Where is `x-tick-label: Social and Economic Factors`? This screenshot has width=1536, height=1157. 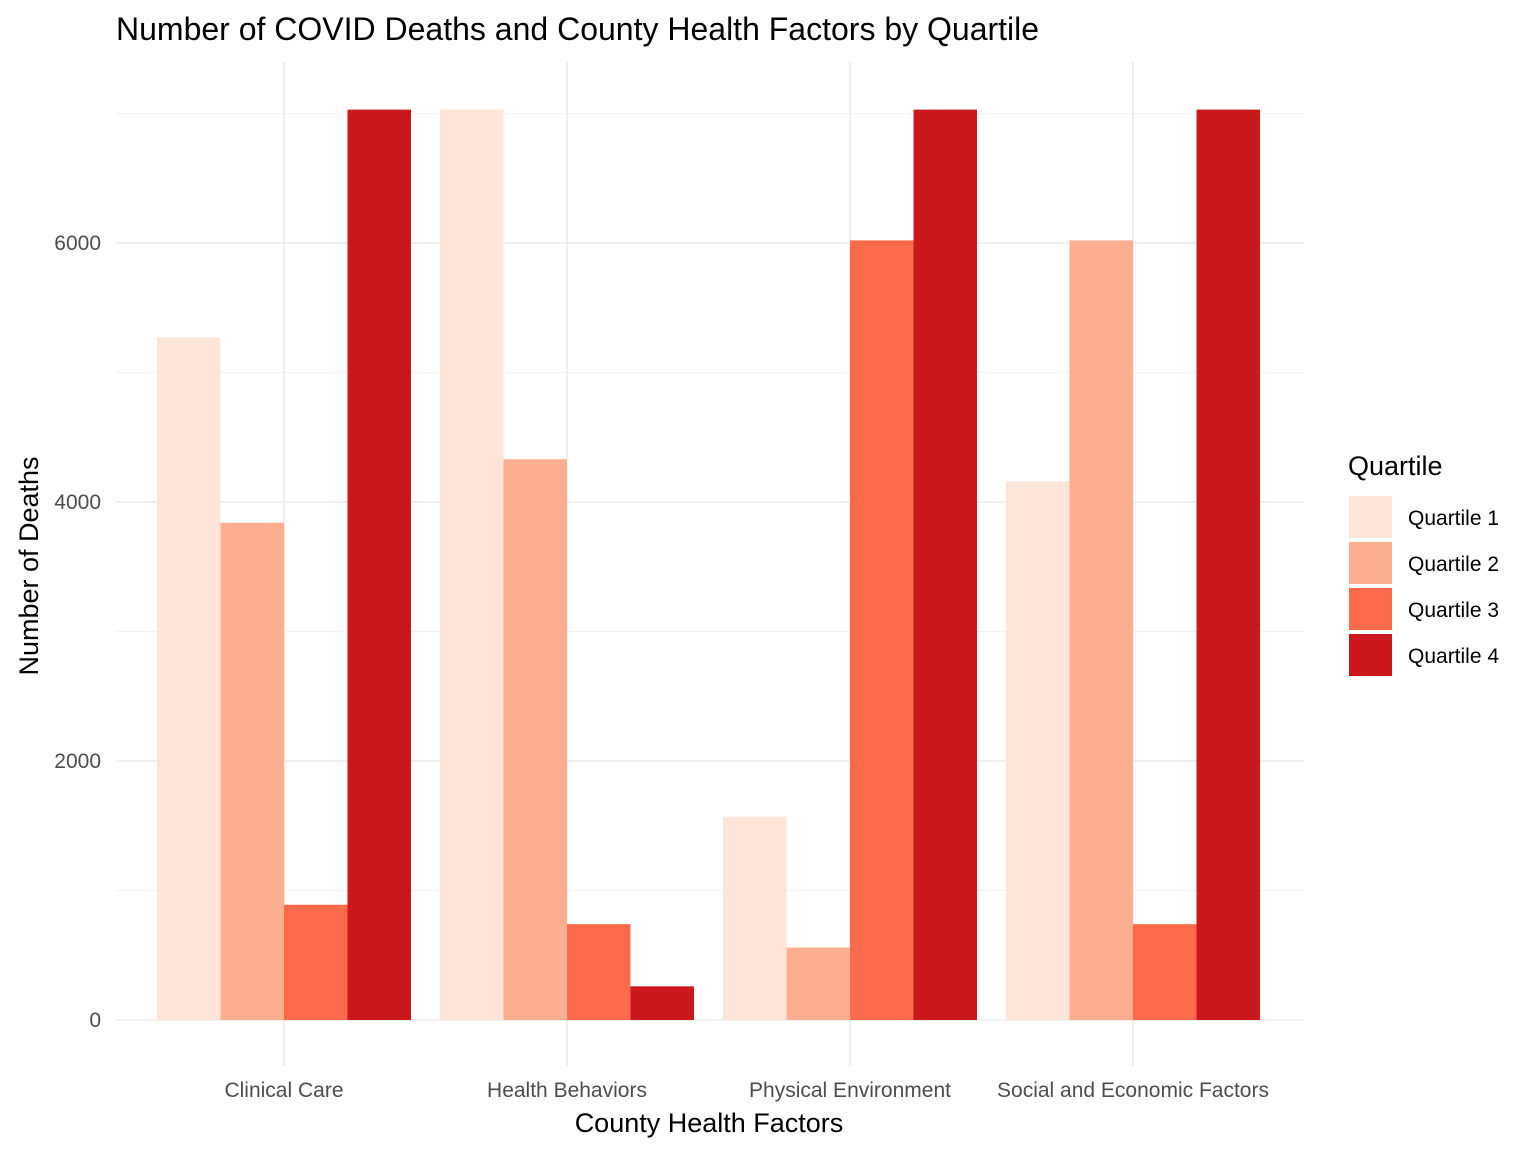
x-tick-label: Social and Economic Factors is located at coordinates (1133, 1090).